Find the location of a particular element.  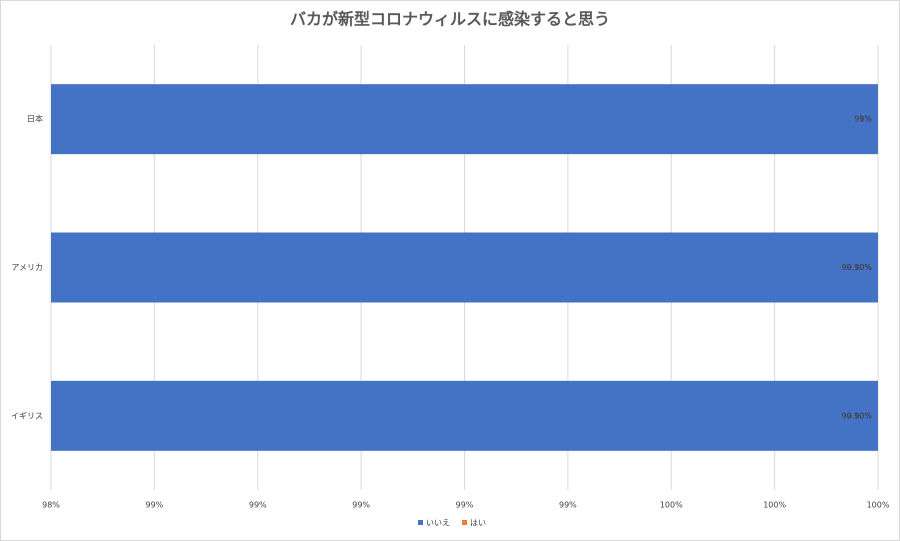

x-tick-label: 98% is located at coordinates (51, 505).